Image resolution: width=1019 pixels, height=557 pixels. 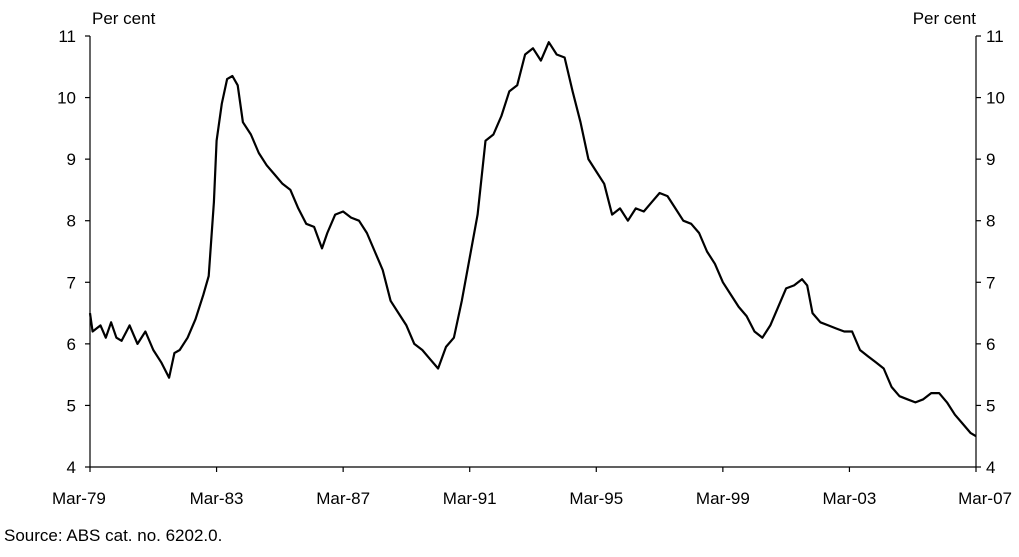 What do you see at coordinates (73, 252) in the screenshot?
I see `left-y-ticks: 4 5 6 7 8 9 10 11` at bounding box center [73, 252].